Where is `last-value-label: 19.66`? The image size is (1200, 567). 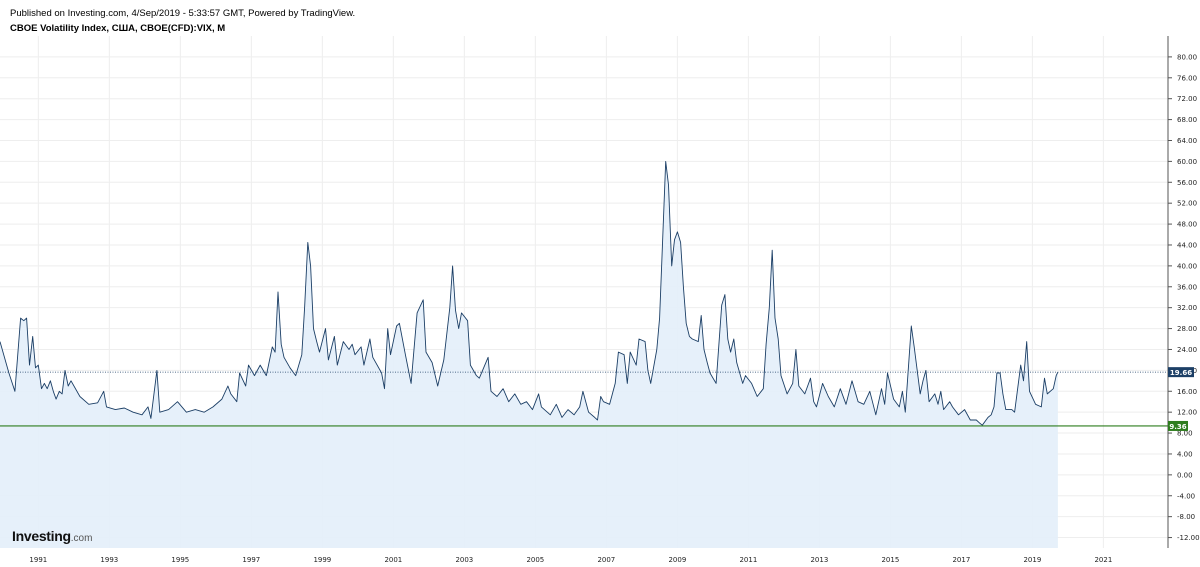 last-value-label: 19.66 is located at coordinates (1181, 373).